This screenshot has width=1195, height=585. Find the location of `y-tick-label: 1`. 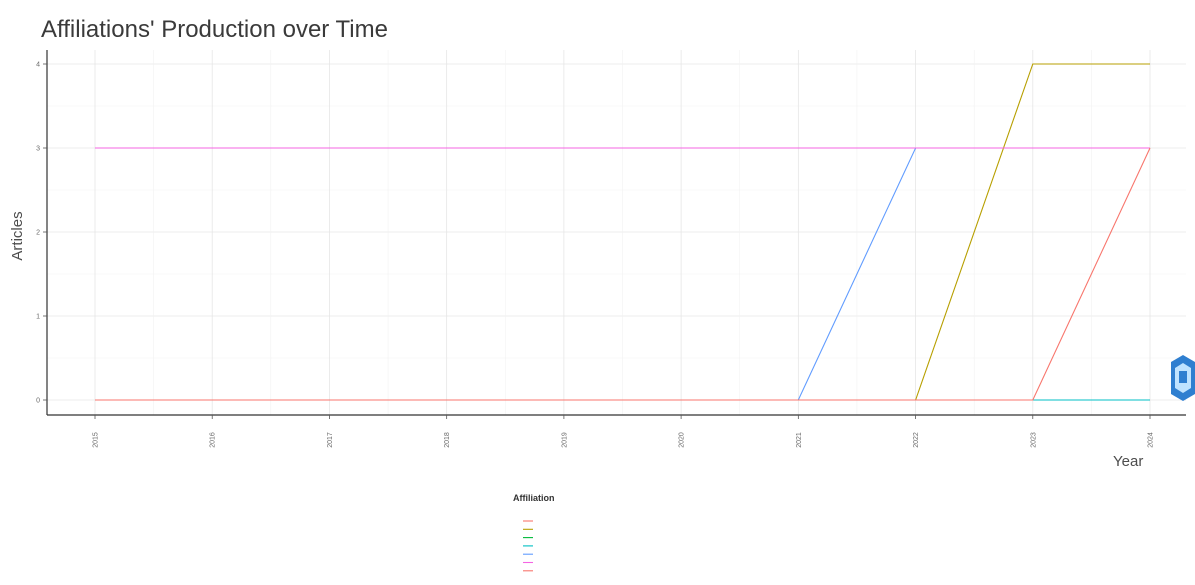

y-tick-label: 1 is located at coordinates (38, 317).